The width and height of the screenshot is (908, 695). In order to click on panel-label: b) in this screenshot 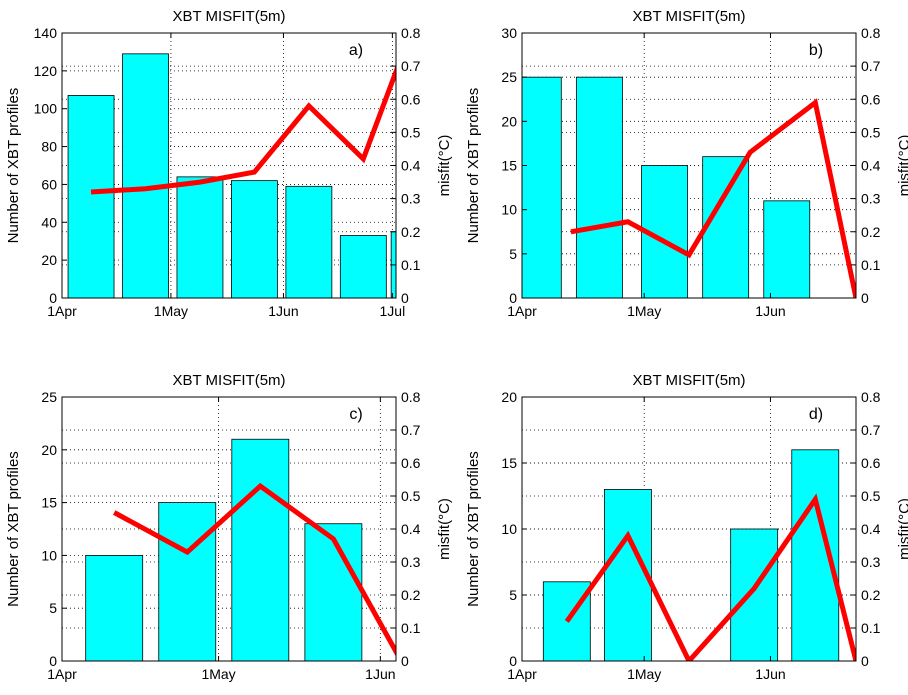, I will do `click(816, 50)`.